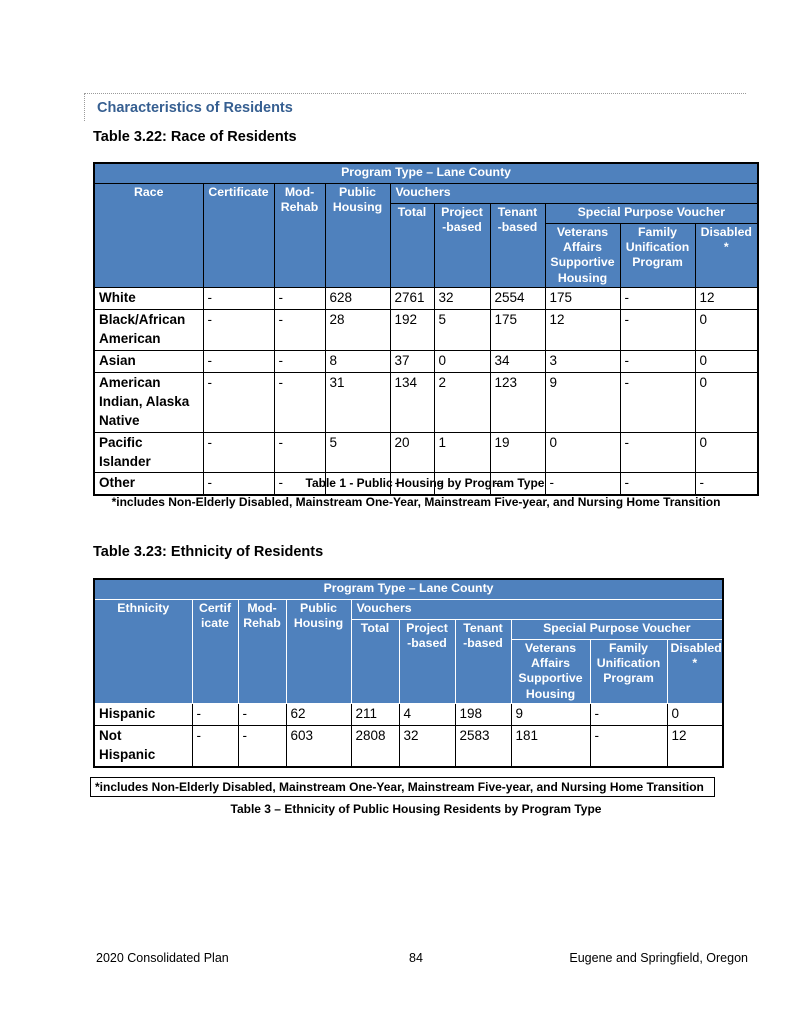 The image size is (800, 1035). What do you see at coordinates (357, 330) in the screenshot?
I see `table-cell: 28` at bounding box center [357, 330].